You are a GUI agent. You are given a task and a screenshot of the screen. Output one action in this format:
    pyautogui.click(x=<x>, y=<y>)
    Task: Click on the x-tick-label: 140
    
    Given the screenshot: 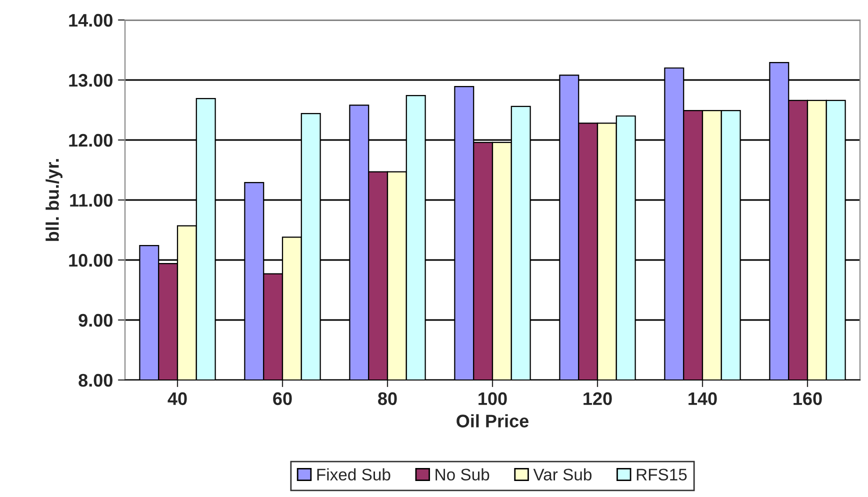 What is the action you would take?
    pyautogui.click(x=702, y=399)
    